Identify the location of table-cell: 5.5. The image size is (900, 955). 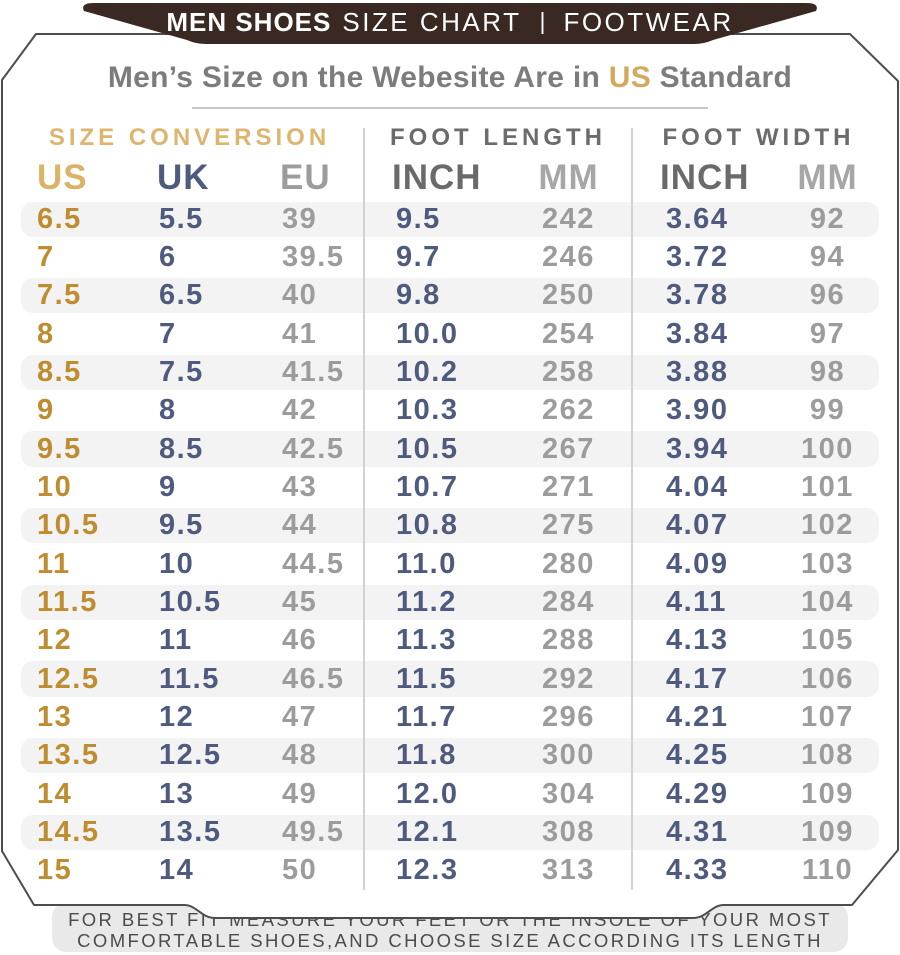
(181, 218).